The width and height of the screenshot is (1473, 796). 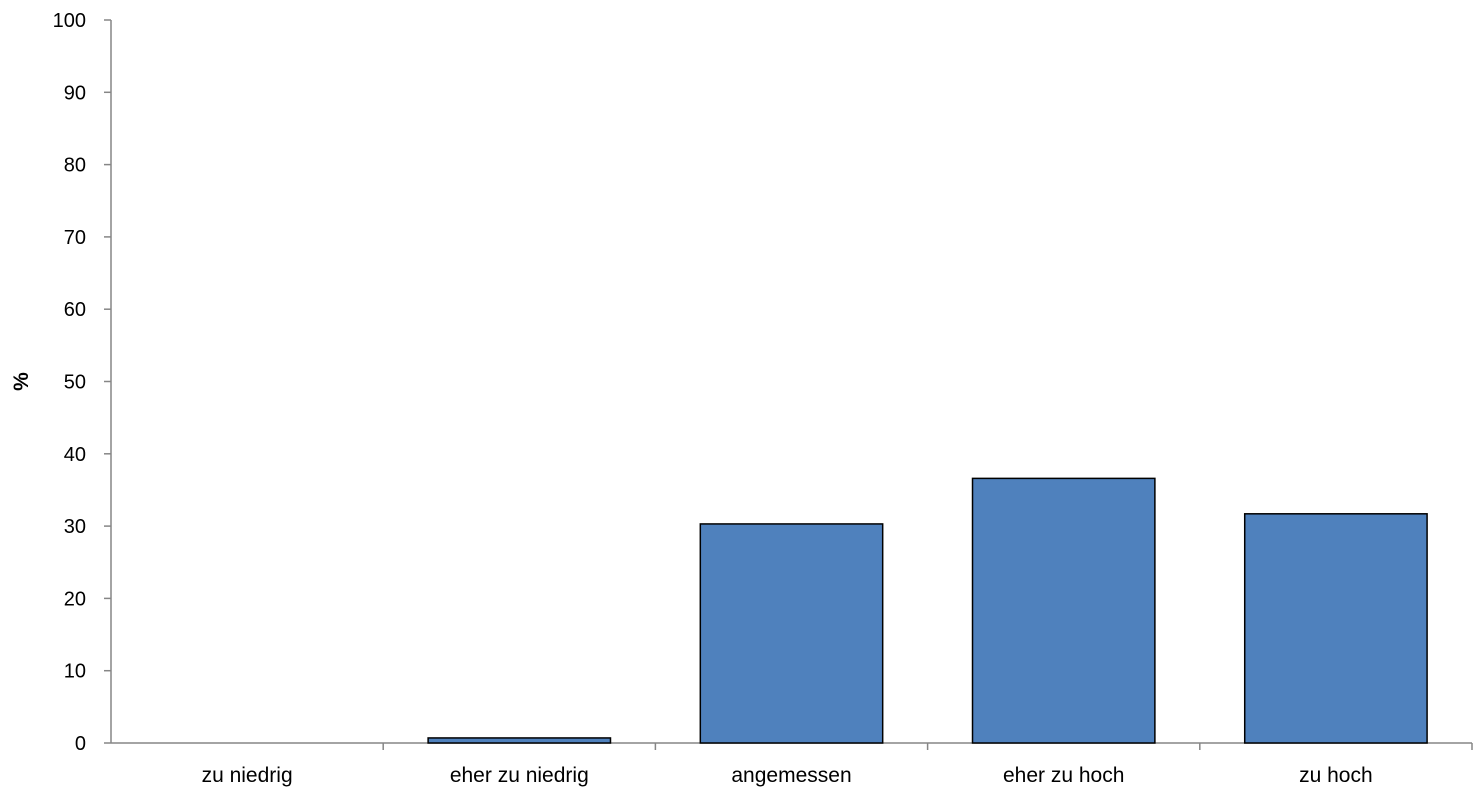 What do you see at coordinates (80, 744) in the screenshot?
I see `y-tick-label: 0` at bounding box center [80, 744].